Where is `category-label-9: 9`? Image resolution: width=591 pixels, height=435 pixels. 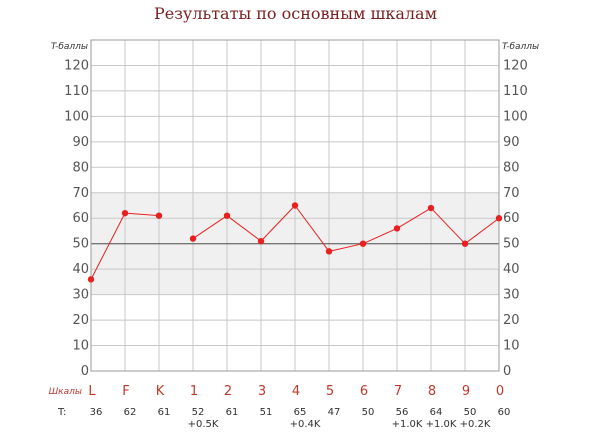 category-label-9: 9 is located at coordinates (466, 391).